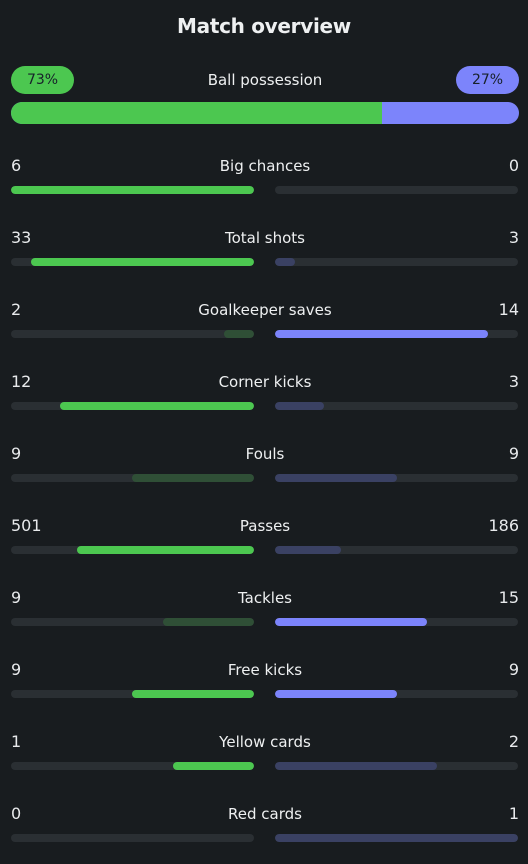  Describe the element at coordinates (16, 165) in the screenshot. I see `home-value: 6` at that location.